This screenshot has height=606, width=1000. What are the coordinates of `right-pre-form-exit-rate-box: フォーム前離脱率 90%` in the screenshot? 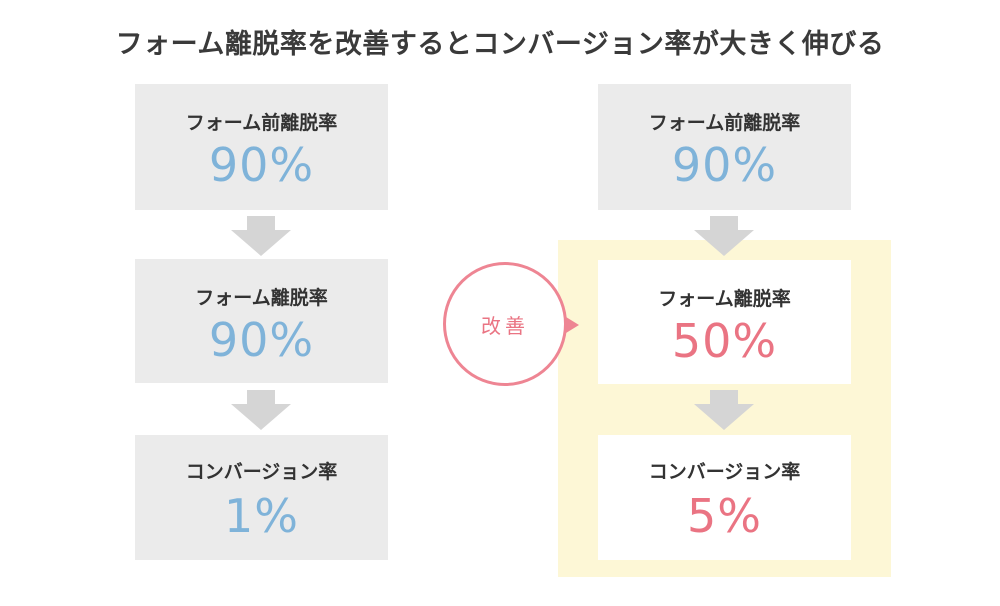 It's located at (724, 147).